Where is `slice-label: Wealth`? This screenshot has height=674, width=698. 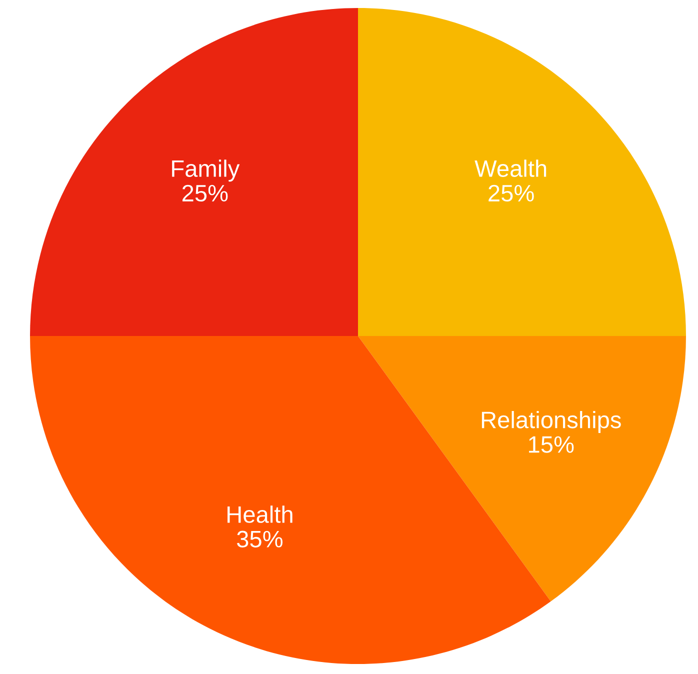 slice-label: Wealth is located at coordinates (510, 168).